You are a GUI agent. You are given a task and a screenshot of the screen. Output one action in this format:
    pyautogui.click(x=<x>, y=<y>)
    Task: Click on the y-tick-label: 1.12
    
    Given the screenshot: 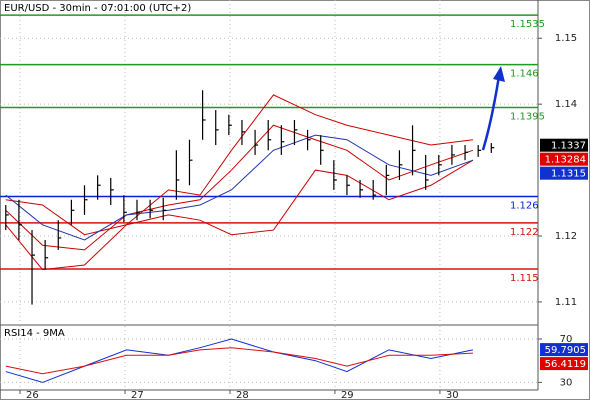 What is the action you would take?
    pyautogui.click(x=566, y=236)
    